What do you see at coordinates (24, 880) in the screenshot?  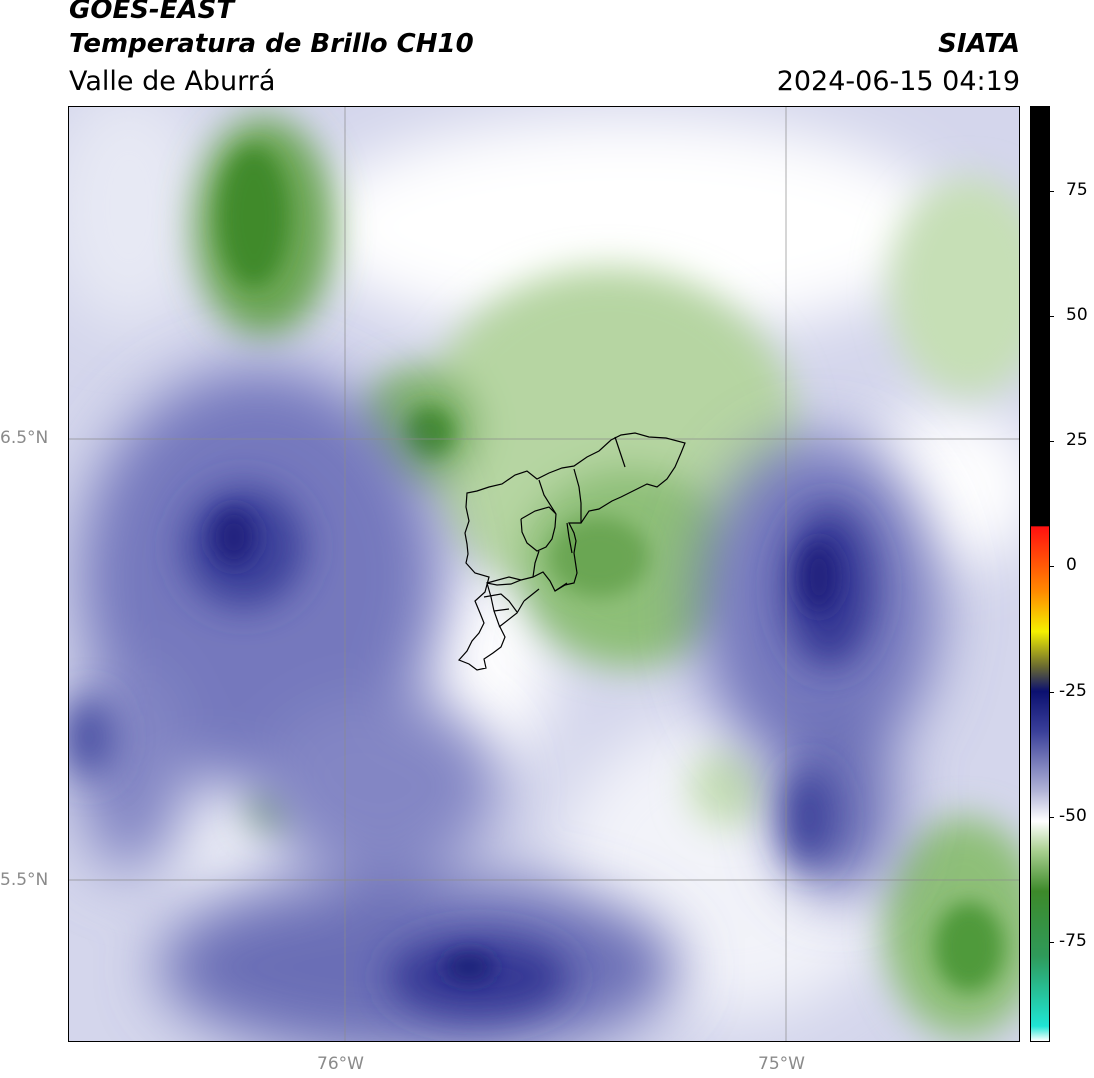 I see `lat-label-5-5n: 5.5°N` at bounding box center [24, 880].